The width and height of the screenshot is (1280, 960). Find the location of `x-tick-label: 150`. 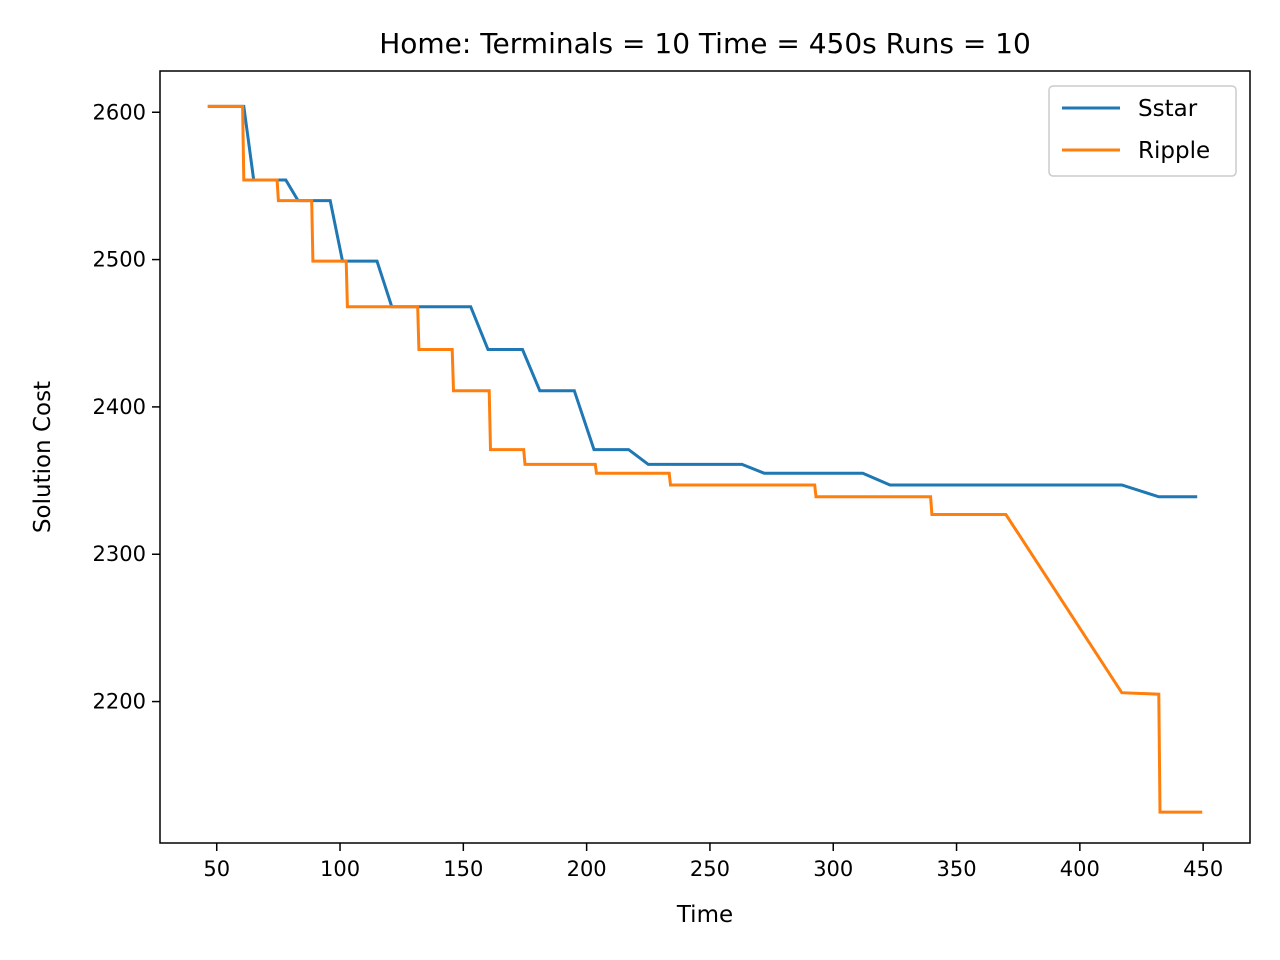

x-tick-label: 150 is located at coordinates (463, 869).